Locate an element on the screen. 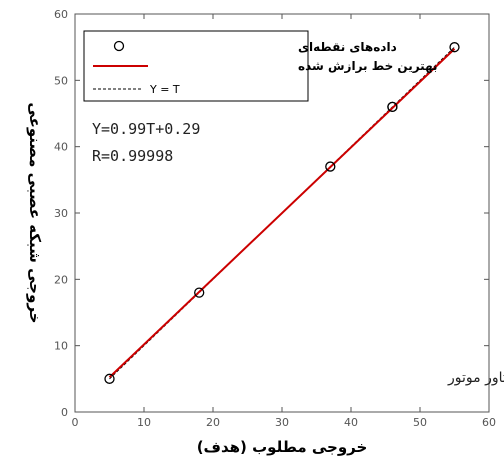  x-tick-label: 20 is located at coordinates (213, 422).